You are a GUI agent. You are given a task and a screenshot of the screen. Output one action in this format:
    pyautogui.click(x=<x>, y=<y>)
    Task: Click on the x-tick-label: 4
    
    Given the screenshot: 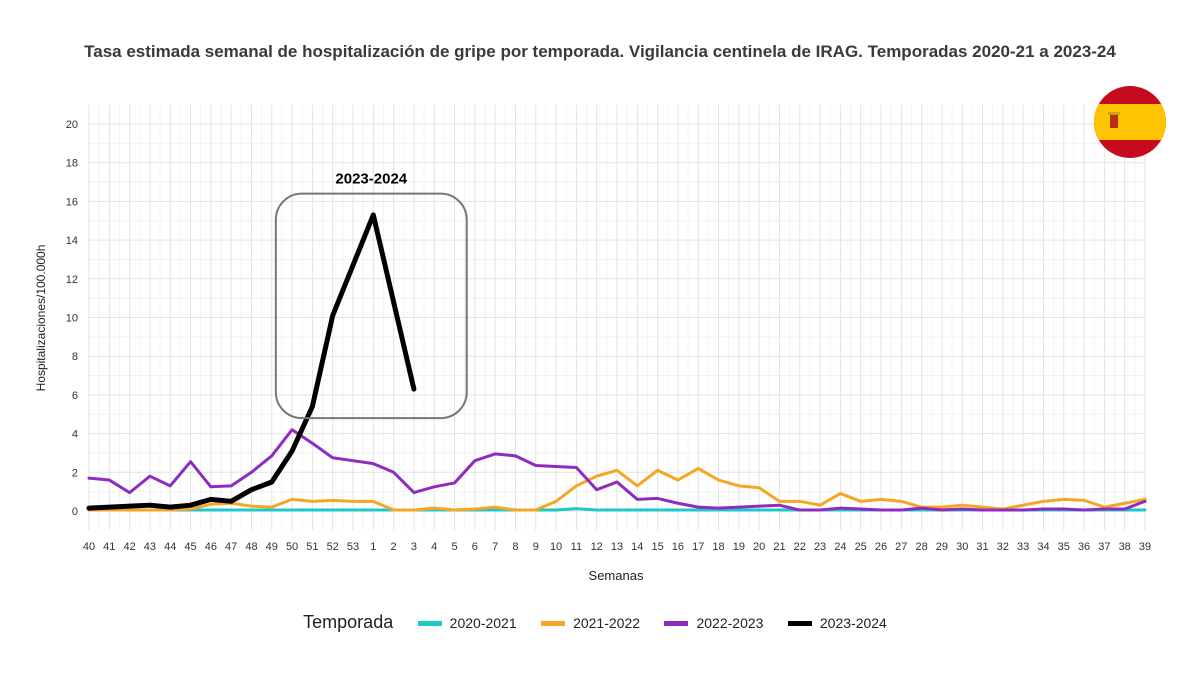 What is the action you would take?
    pyautogui.click(x=434, y=547)
    